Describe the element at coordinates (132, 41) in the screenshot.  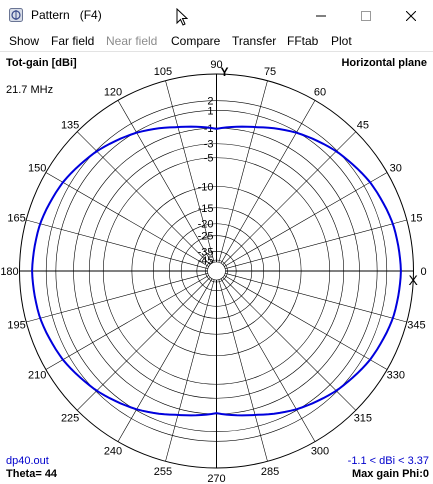
I see `menu-near-field: Near field` at that location.